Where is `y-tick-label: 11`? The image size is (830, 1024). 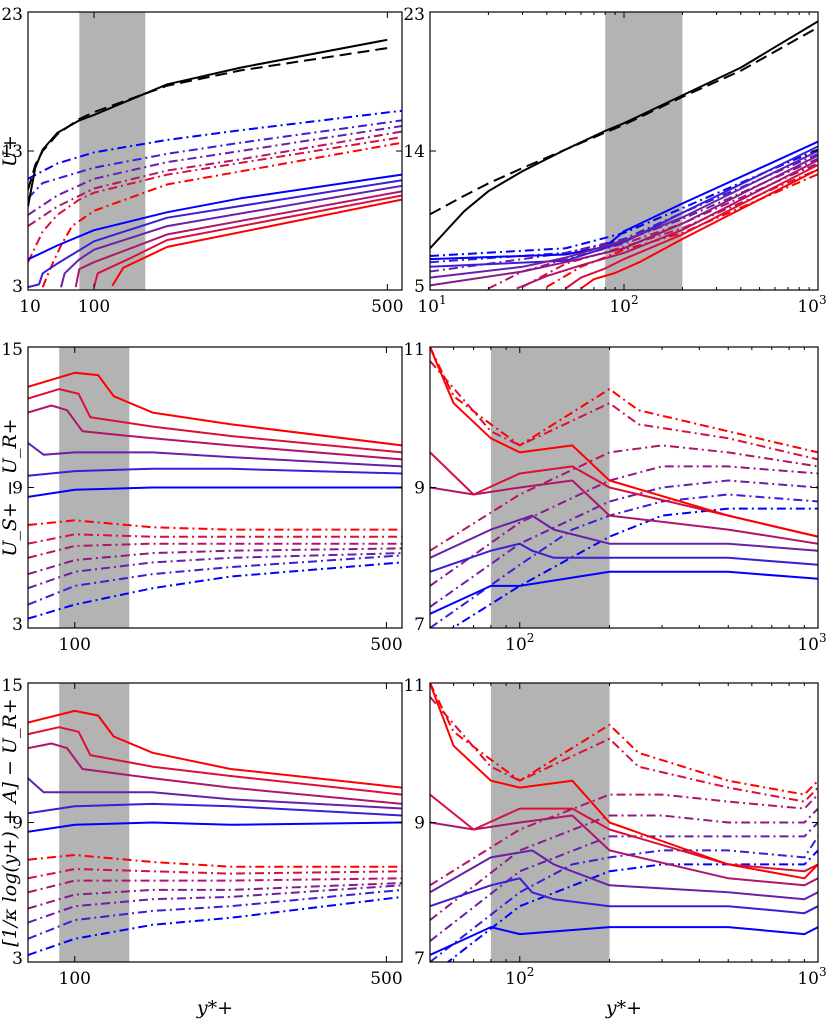 y-tick-label: 11 is located at coordinates (414, 350).